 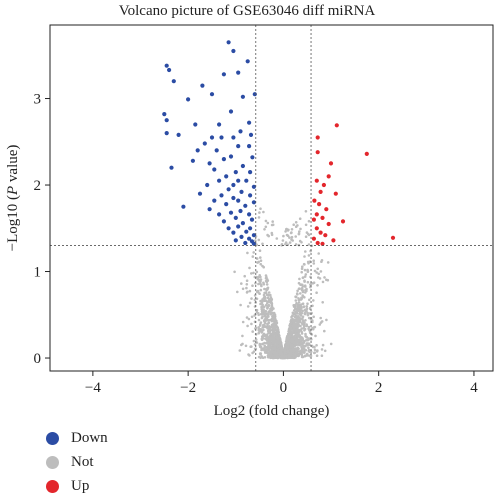 What do you see at coordinates (13, 223) in the screenshot?
I see `y-axis-label-prefix: −Log10 (` at bounding box center [13, 223].